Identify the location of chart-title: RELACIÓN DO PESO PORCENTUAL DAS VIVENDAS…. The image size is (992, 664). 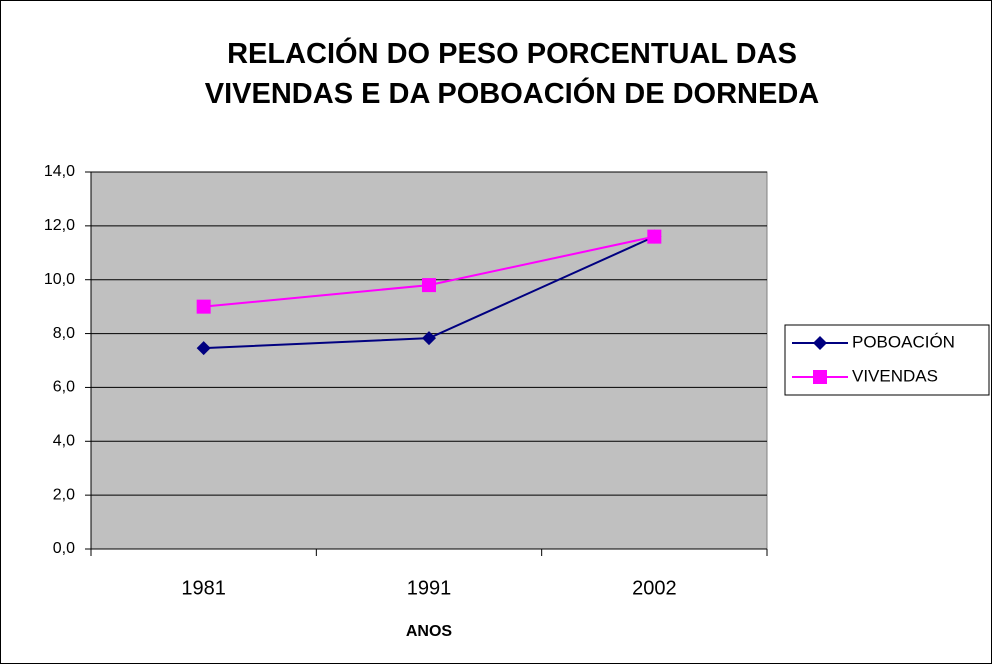
(512, 74).